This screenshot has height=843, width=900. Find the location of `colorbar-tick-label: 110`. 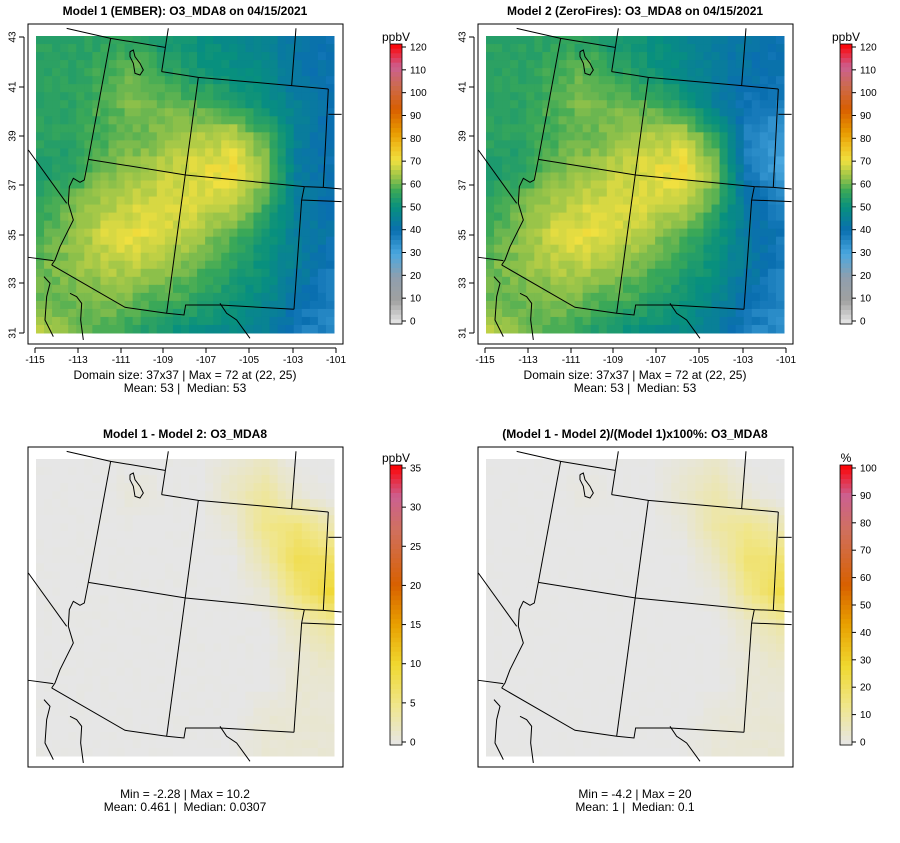

colorbar-tick-label: 110 is located at coordinates (868, 70).